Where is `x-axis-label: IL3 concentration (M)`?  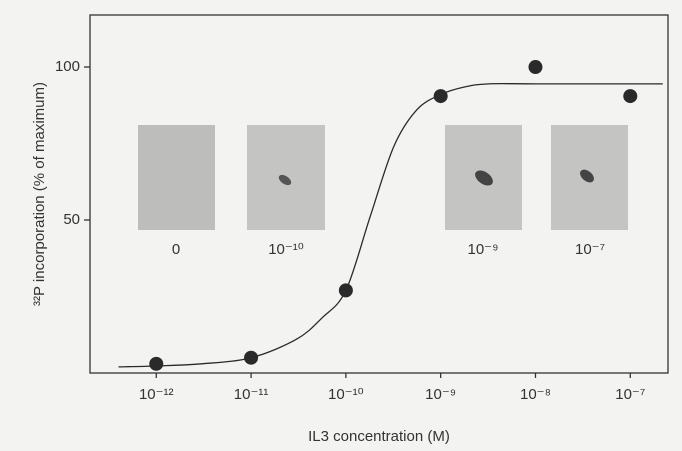 x-axis-label: IL3 concentration (M) is located at coordinates (379, 436).